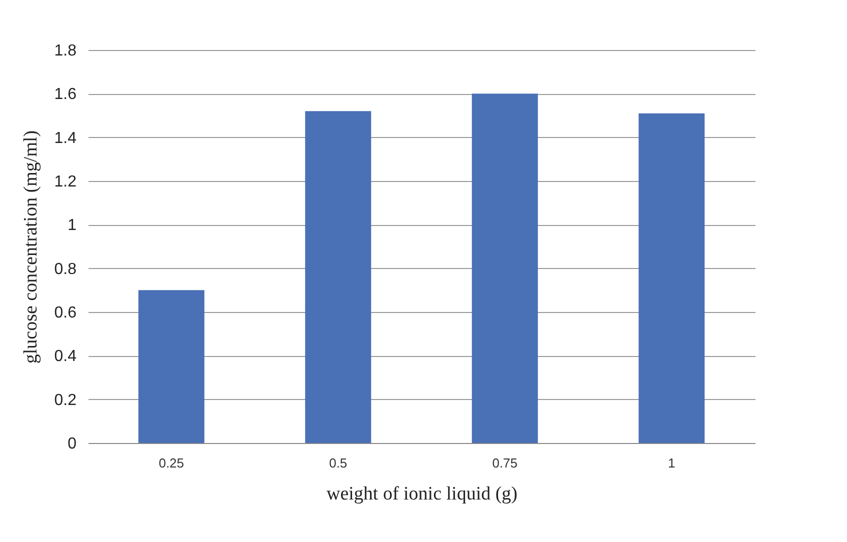 This screenshot has height=542, width=847. I want to click on y-tick-label: 1.2, so click(65, 182).